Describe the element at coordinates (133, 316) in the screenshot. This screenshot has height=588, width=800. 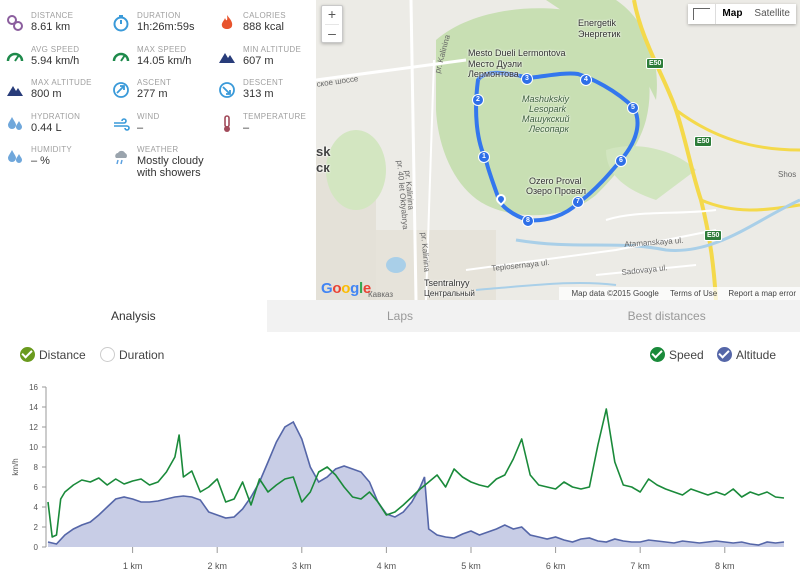
I see `tab-analysis: Analysis` at that location.